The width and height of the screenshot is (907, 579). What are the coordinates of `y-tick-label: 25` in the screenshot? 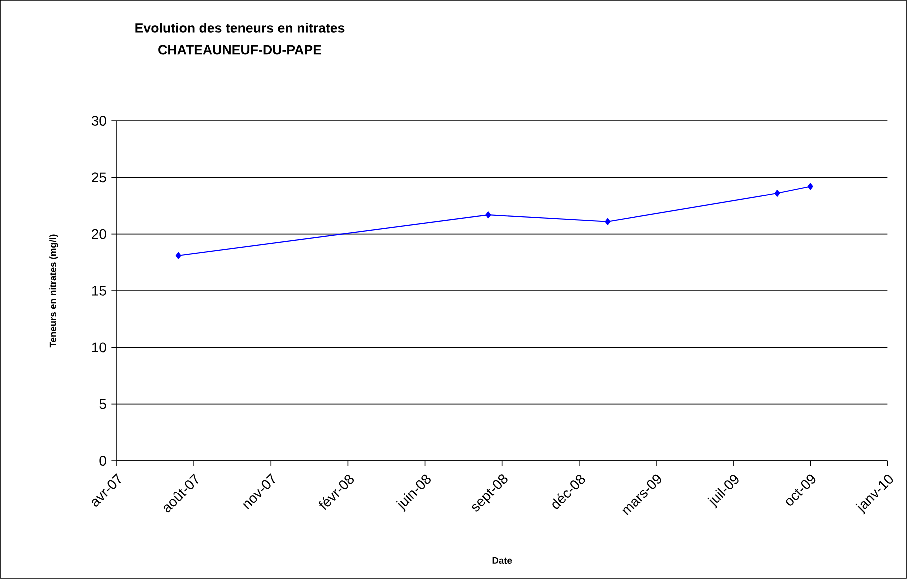 It's located at (99, 177).